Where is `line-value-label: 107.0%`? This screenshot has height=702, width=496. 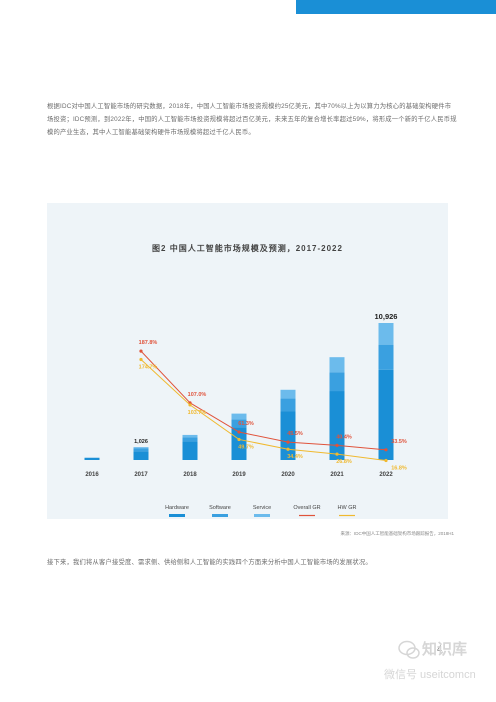
line-value-label: 107.0% is located at coordinates (197, 395).